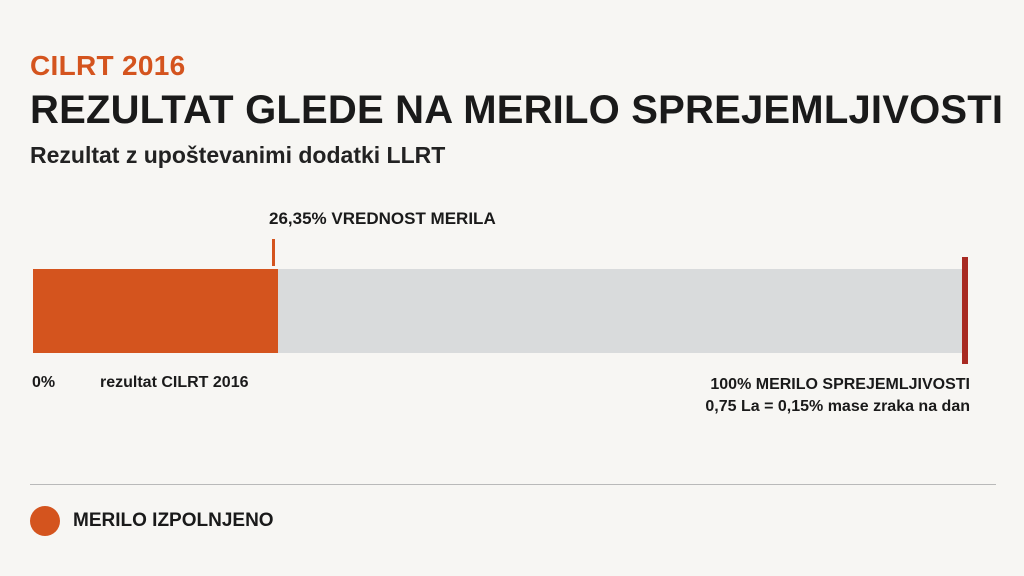  I want to click on chart-title: REZULTAT GLEDE NA MERILO SPREJEMLJIVOSTI, so click(517, 110).